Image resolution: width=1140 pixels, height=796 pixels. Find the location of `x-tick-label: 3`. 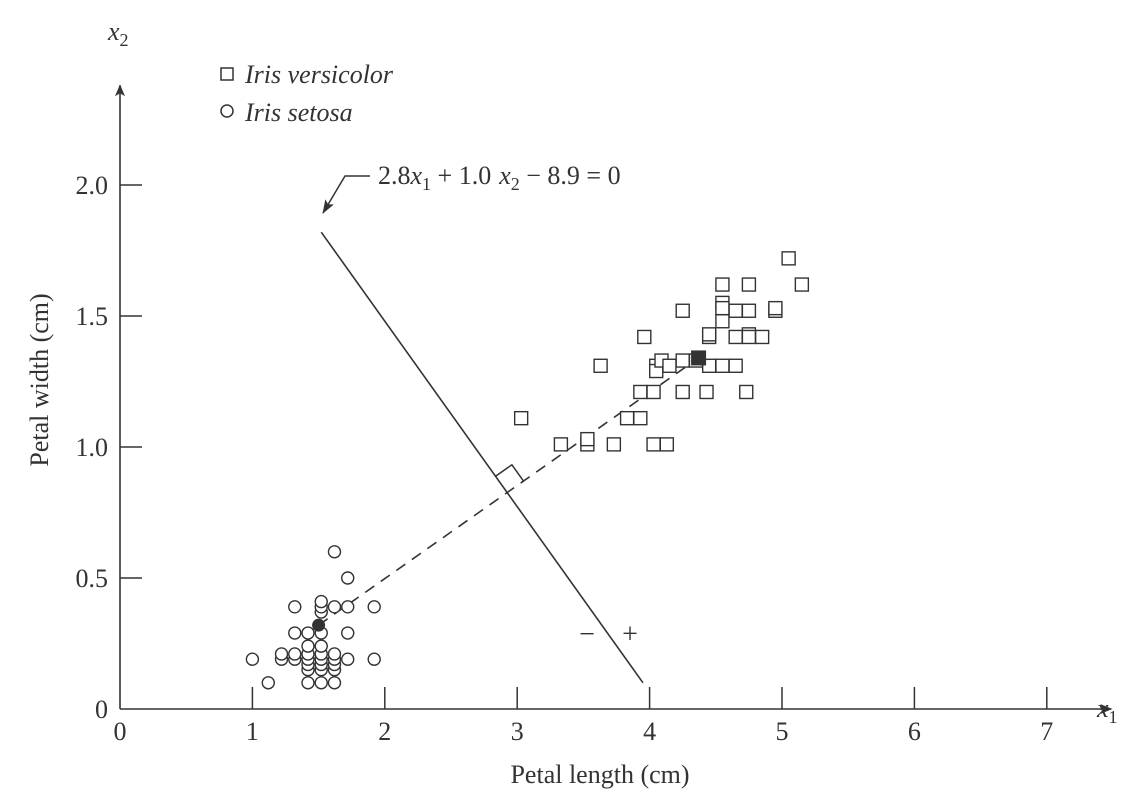

x-tick-label: 3 is located at coordinates (517, 731).